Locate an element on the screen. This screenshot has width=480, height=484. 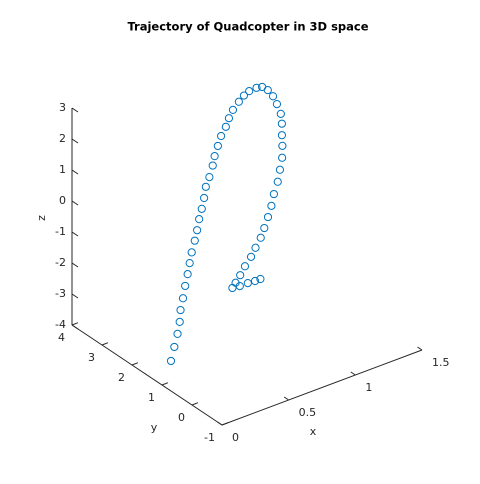
y-tick-label: 2 is located at coordinates (121, 377).